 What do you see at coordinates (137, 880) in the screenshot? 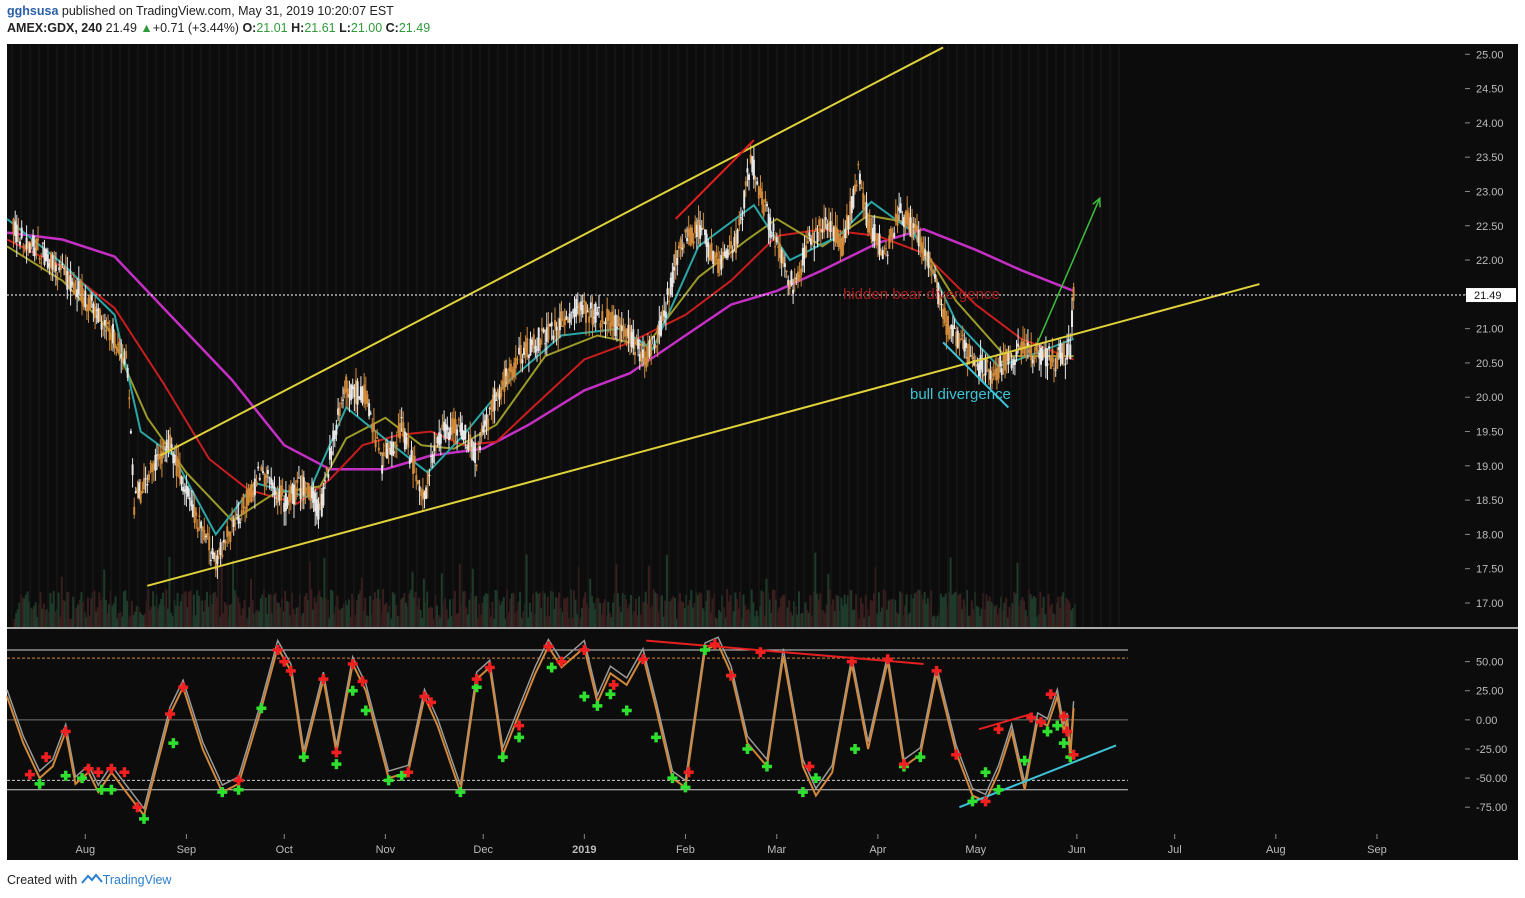
I see `tradingview-link: TradingView` at bounding box center [137, 880].